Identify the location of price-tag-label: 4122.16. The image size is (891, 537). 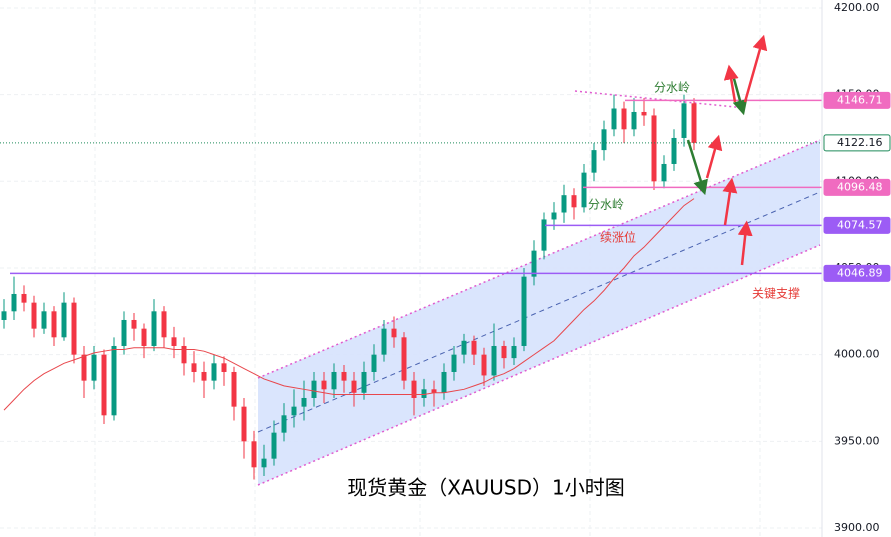
(860, 142).